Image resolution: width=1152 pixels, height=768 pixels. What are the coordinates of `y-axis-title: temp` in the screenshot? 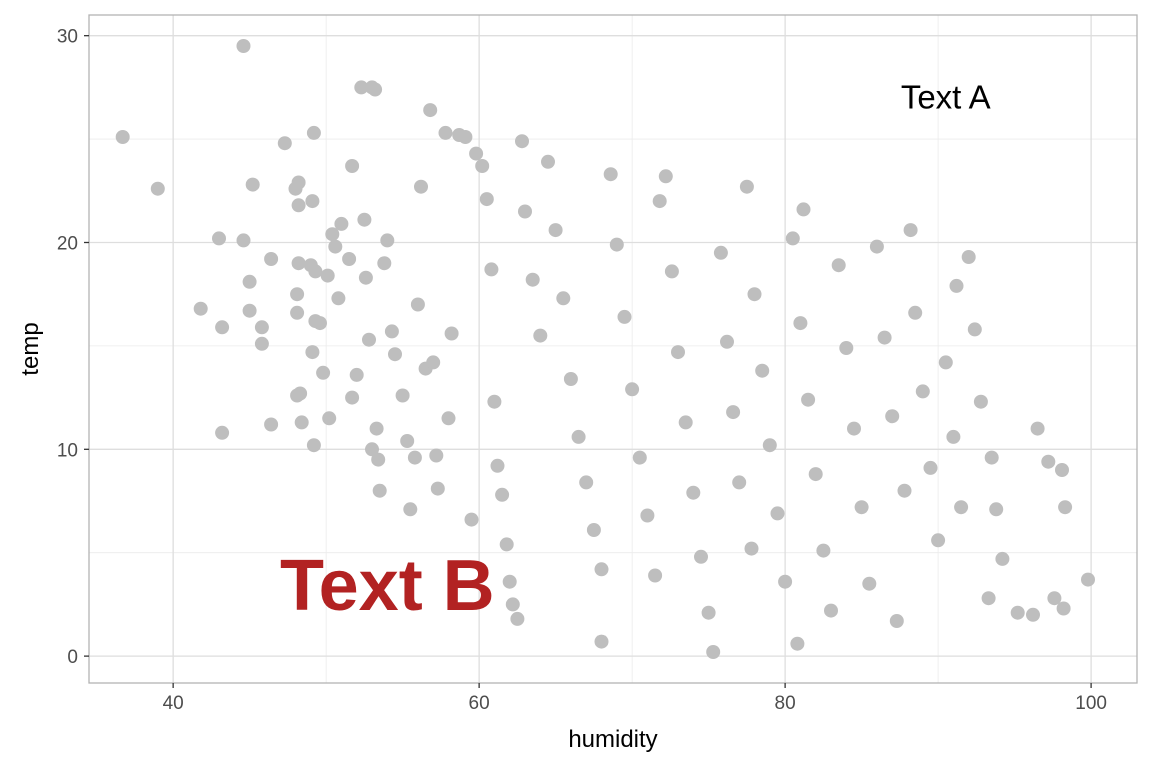 It's located at (30, 348).